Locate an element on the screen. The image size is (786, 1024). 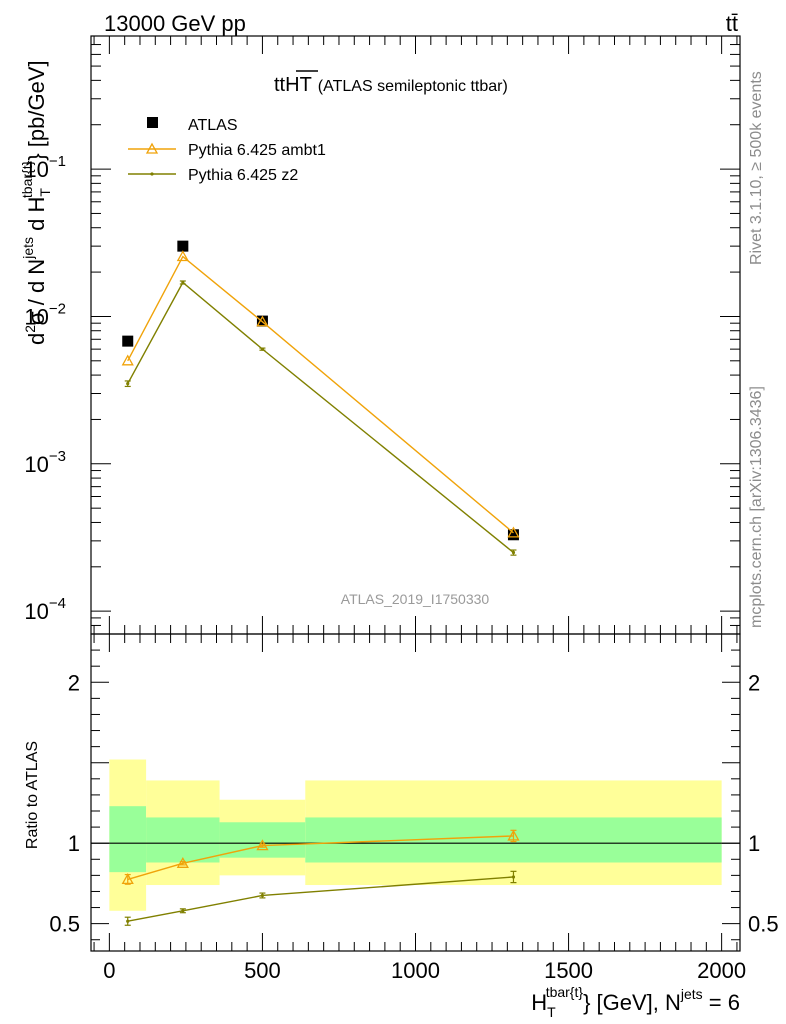
main-y-axis-label: d2σ / d Njets d HTtbar{t}} [pb/GeV] is located at coordinates (36, 202).